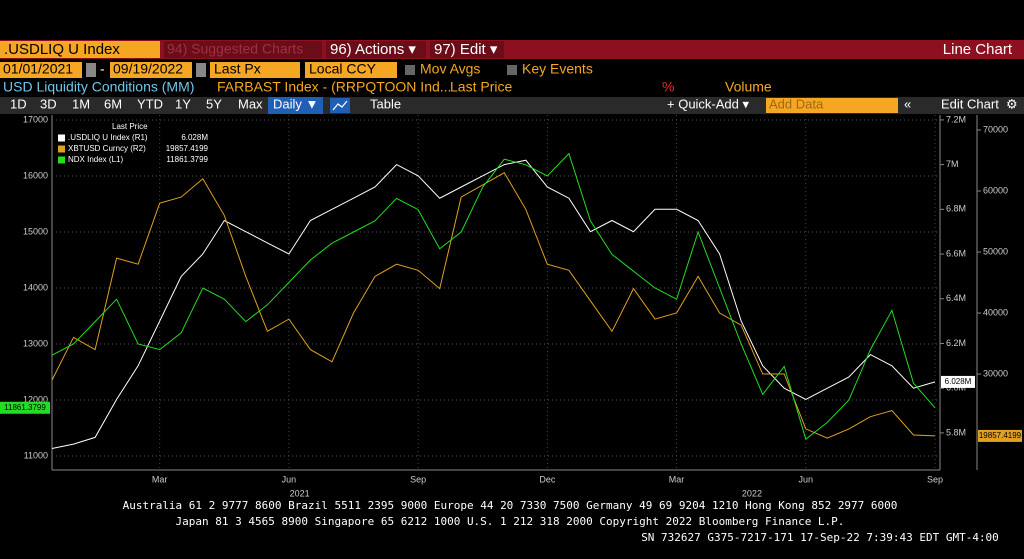  What do you see at coordinates (187, 159) in the screenshot?
I see `legend-value: 11861.3799` at bounding box center [187, 159].